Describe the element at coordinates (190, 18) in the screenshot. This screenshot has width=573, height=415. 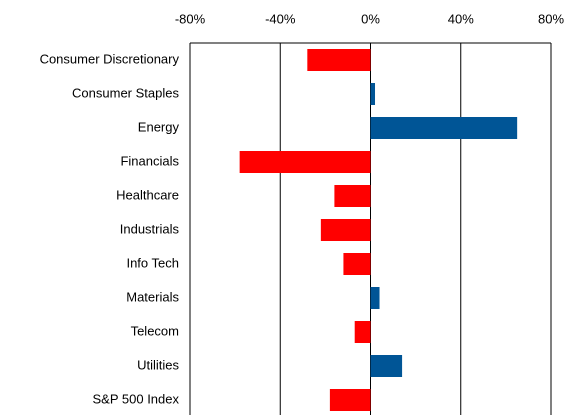
I see `x-tick-label: -80%` at that location.